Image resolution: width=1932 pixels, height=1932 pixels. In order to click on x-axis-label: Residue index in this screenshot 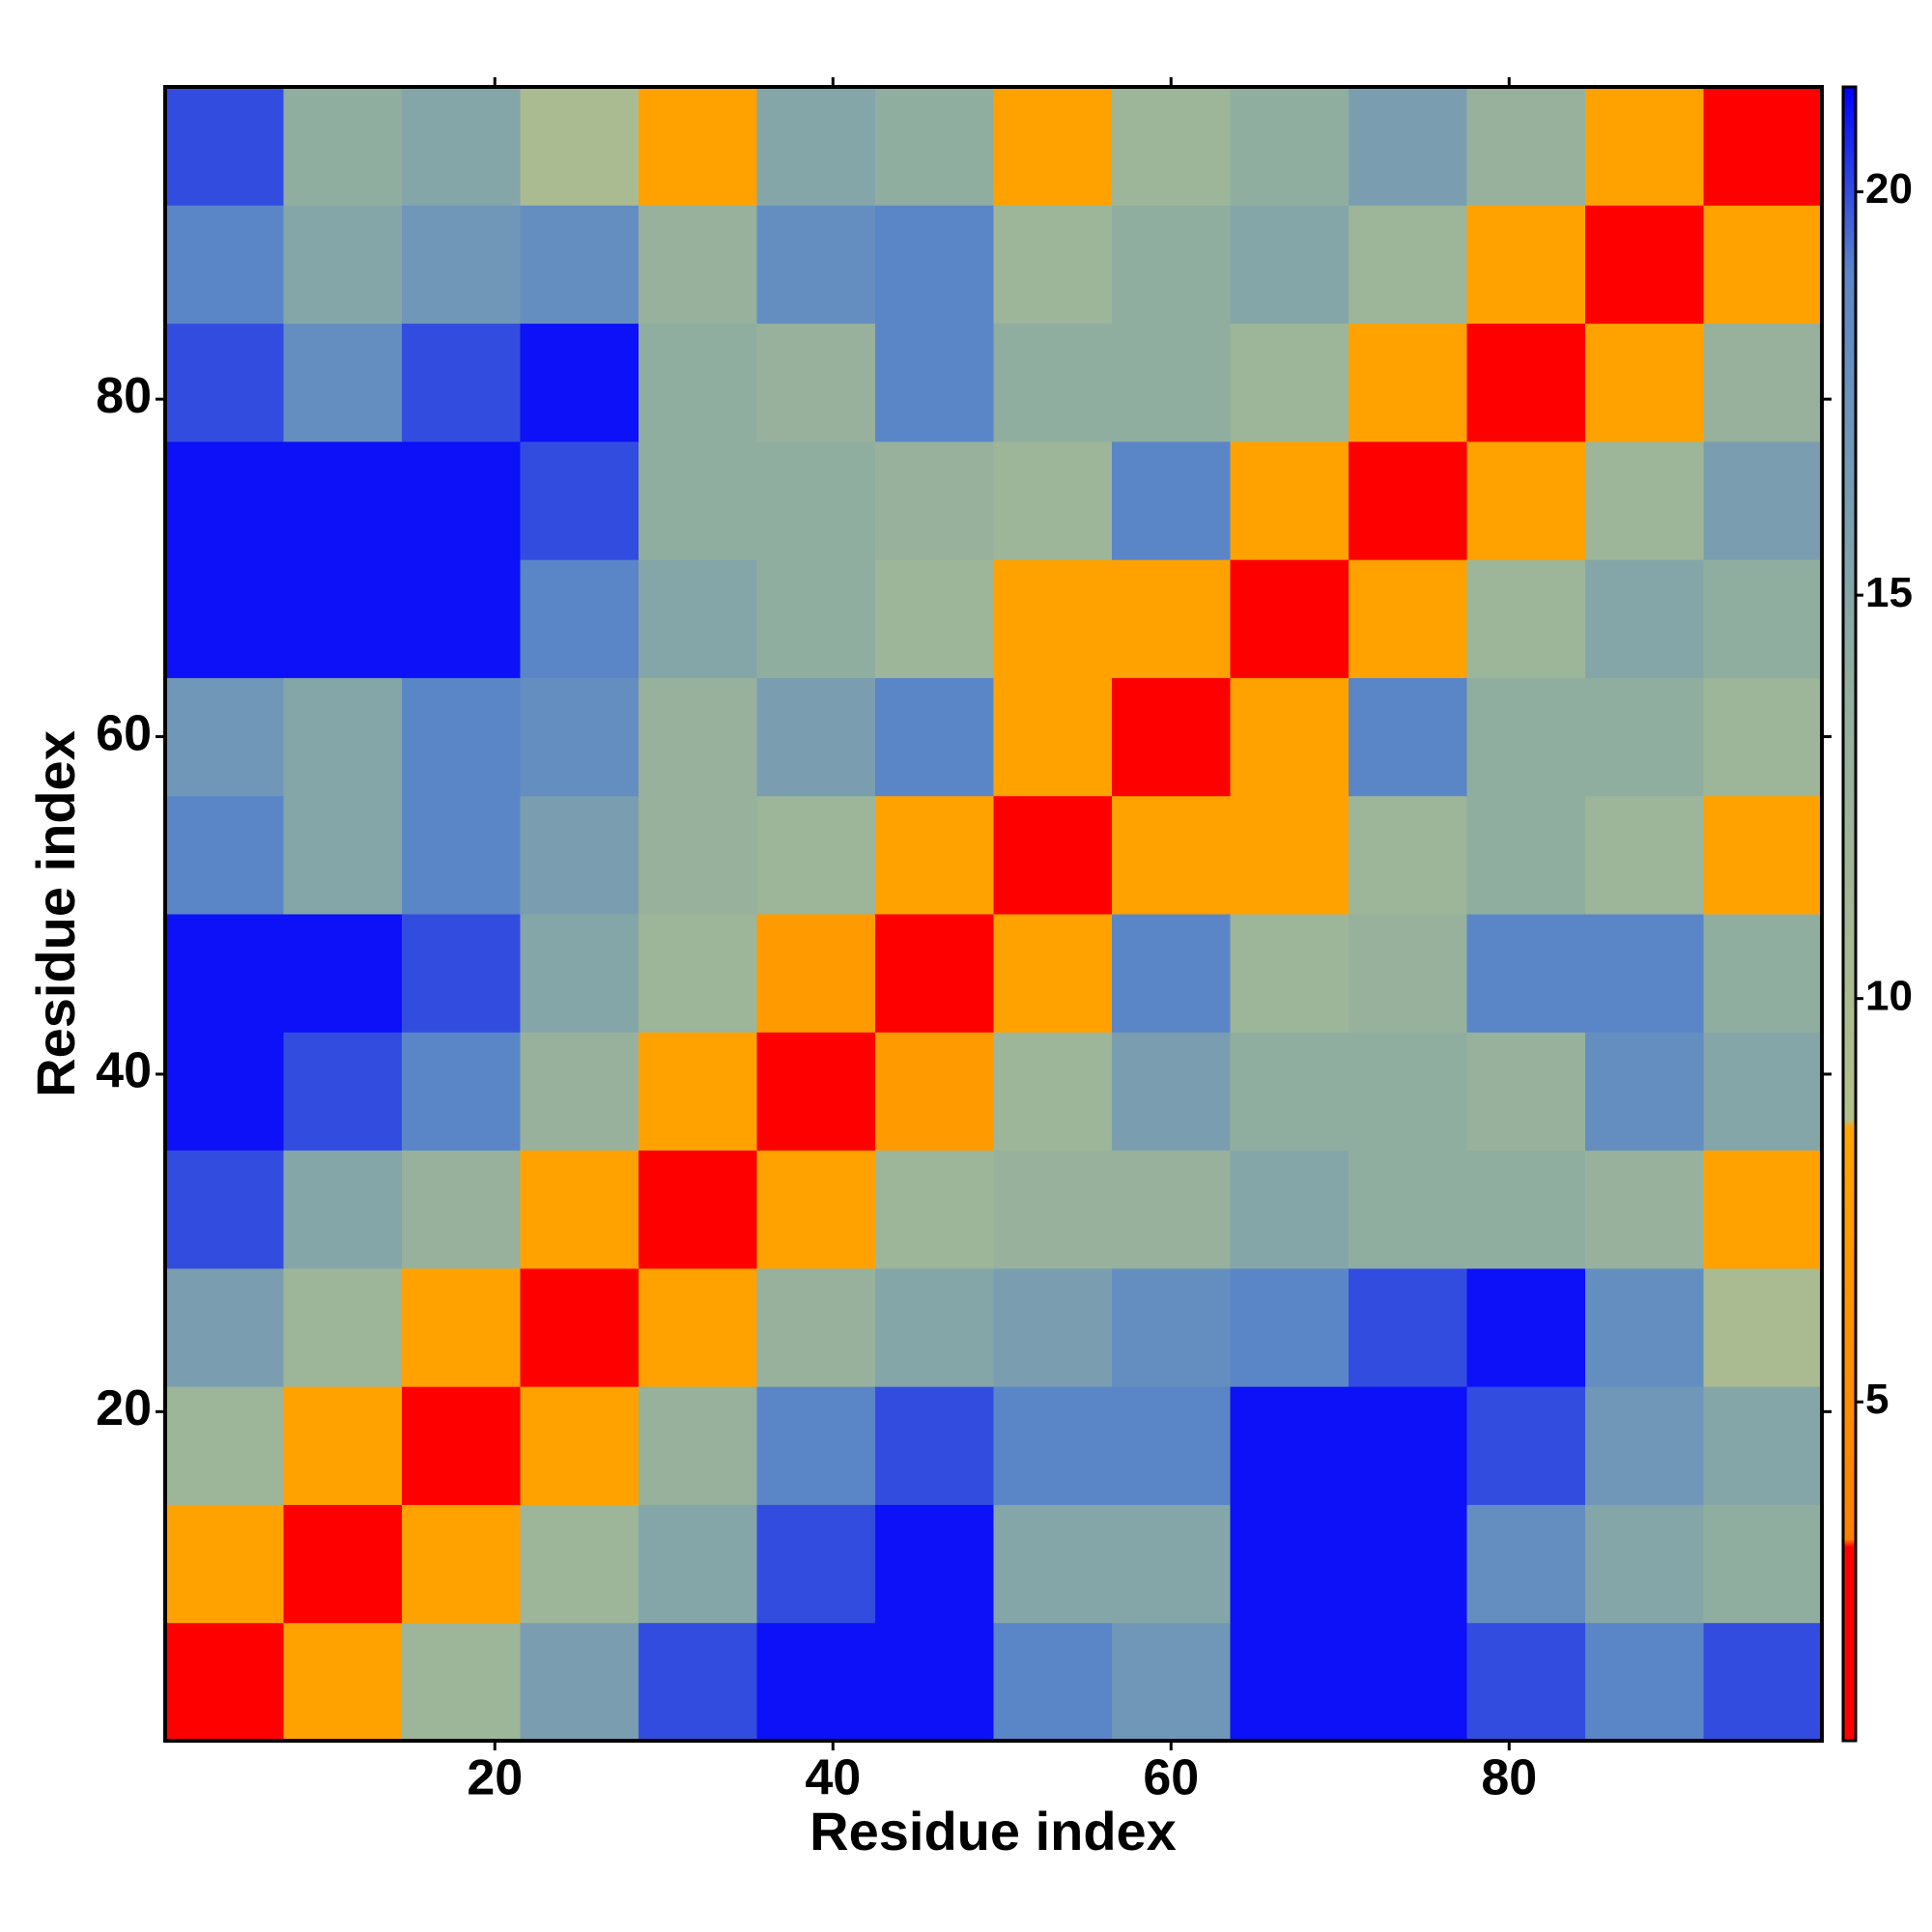, I will do `click(993, 1831)`.